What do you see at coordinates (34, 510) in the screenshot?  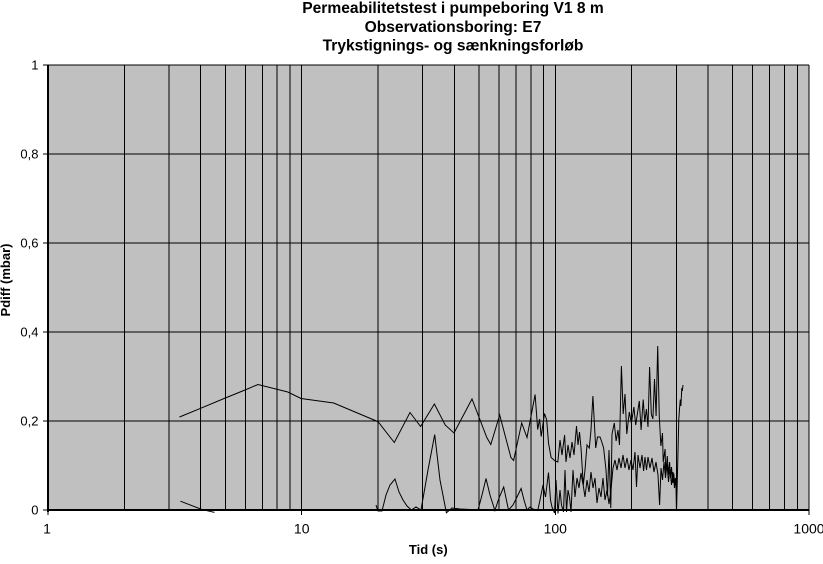 I see `svg-text: 0` at bounding box center [34, 510].